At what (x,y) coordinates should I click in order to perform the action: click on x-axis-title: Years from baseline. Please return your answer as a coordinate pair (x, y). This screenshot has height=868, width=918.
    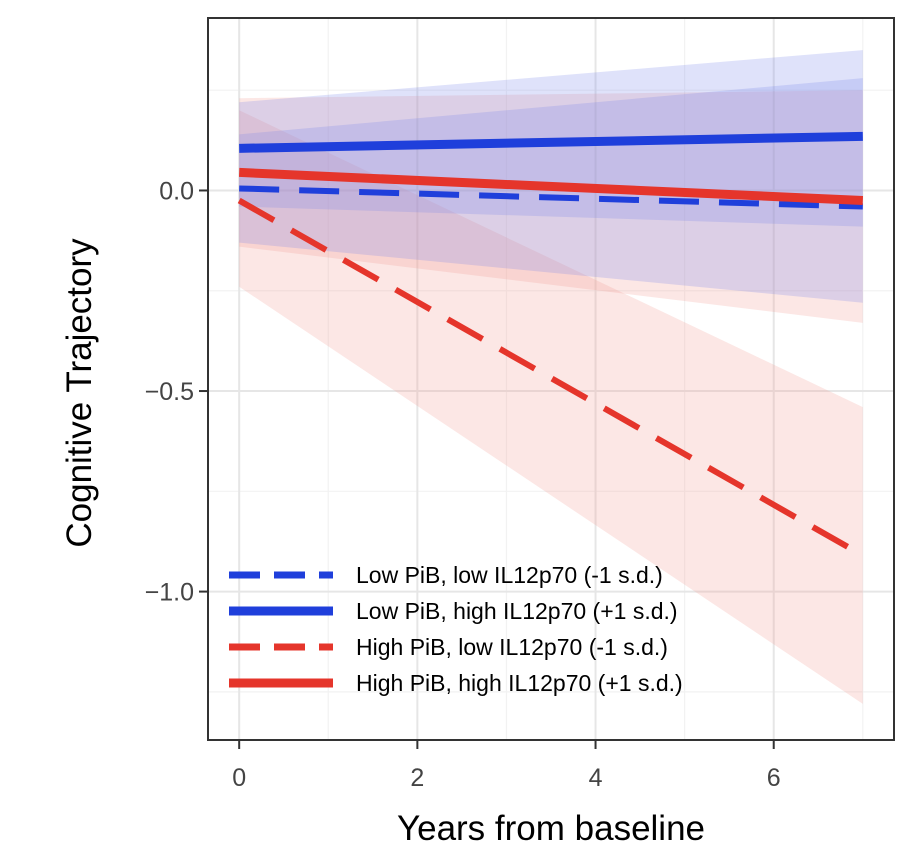
    Looking at the image, I should click on (551, 828).